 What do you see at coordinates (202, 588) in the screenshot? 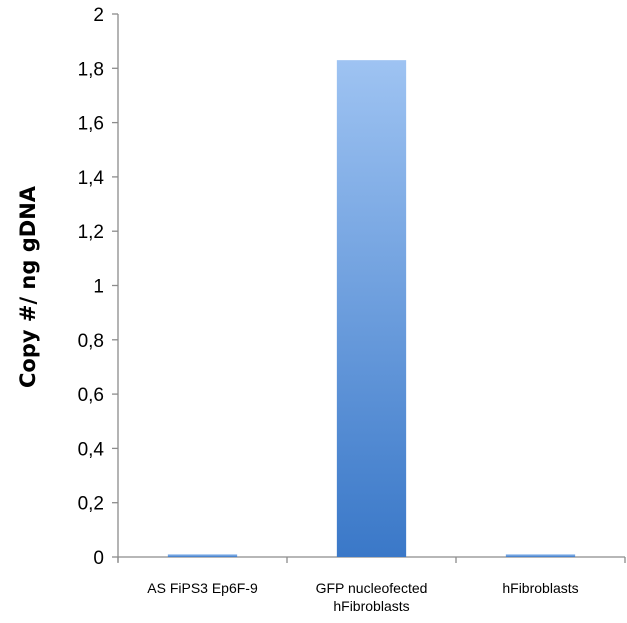
I see `x-category-label: AS FiPS3 Ep6F-9` at bounding box center [202, 588].